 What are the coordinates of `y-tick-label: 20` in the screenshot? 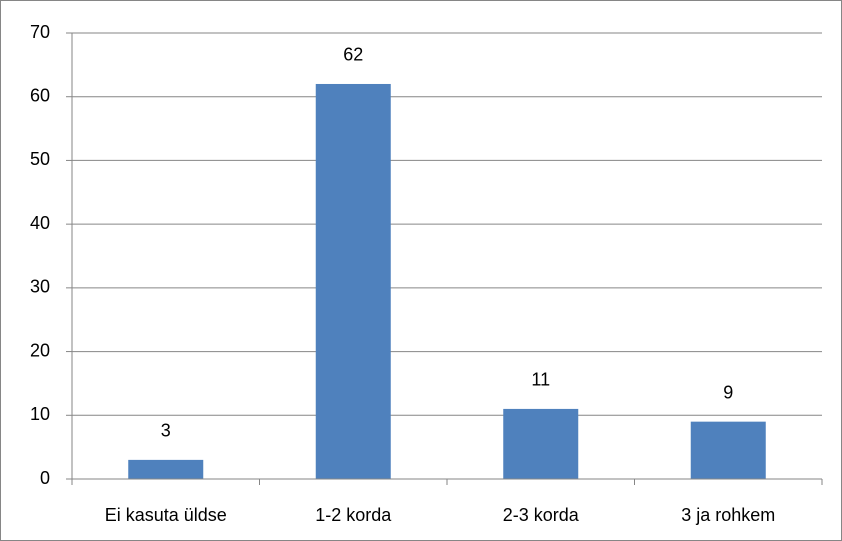 It's located at (40, 350).